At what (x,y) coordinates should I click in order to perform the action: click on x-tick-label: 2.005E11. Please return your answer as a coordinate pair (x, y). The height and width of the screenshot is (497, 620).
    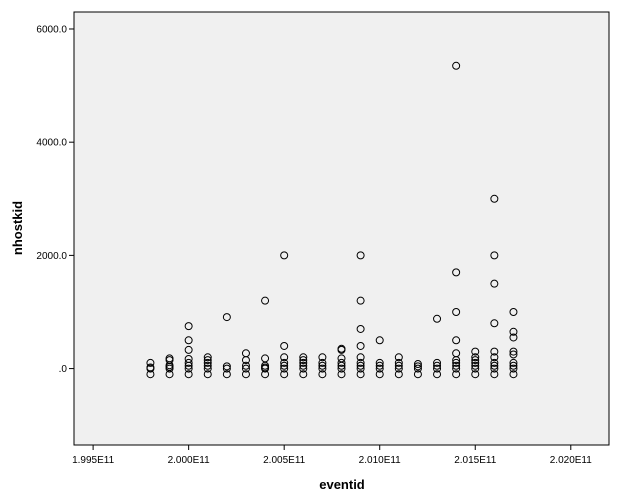
    Looking at the image, I should click on (284, 460).